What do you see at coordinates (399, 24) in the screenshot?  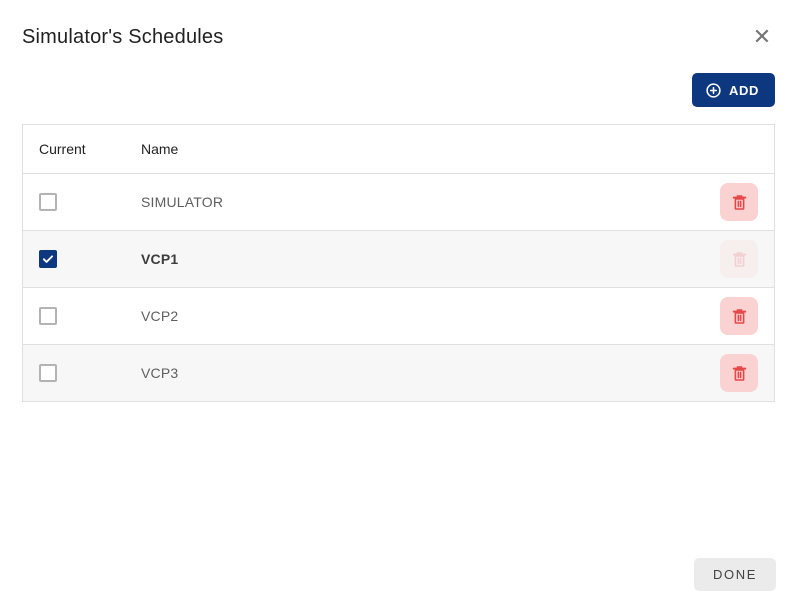 I see `dialog-header: Simulator's Schedules ✕` at bounding box center [399, 24].